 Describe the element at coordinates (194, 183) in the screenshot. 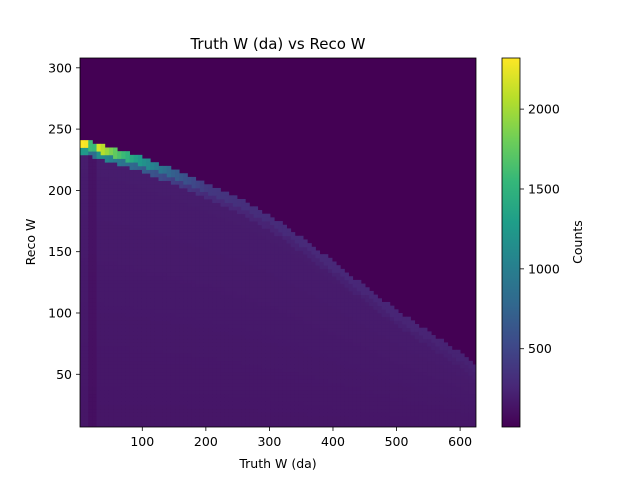

I see `heat-cell-2055` at that location.